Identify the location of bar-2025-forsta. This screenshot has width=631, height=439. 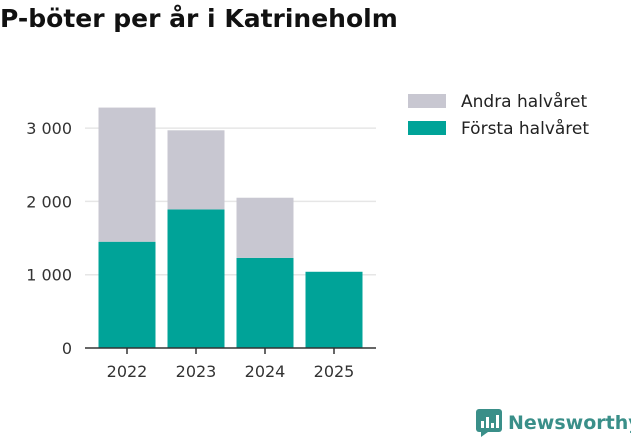
(334, 309).